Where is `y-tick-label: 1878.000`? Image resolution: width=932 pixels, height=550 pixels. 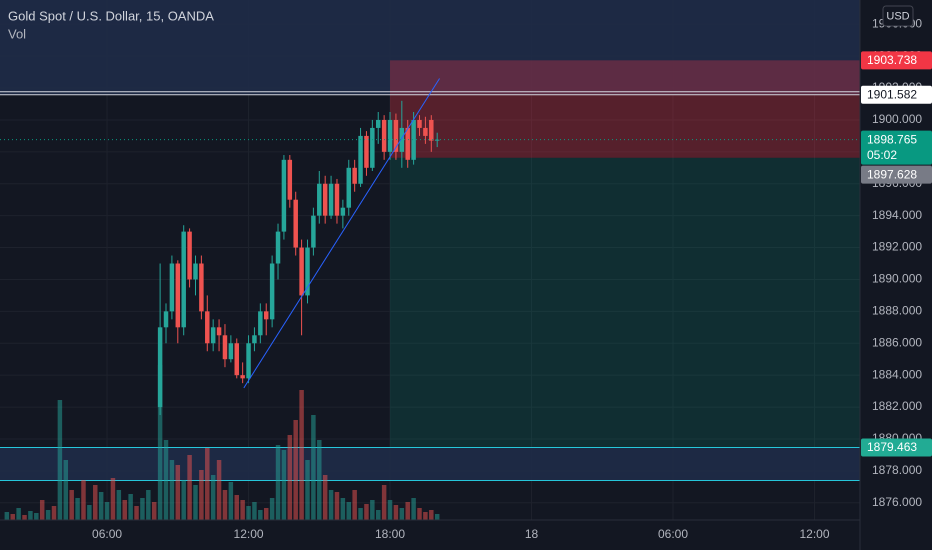 y-tick-label: 1878.000 is located at coordinates (897, 470).